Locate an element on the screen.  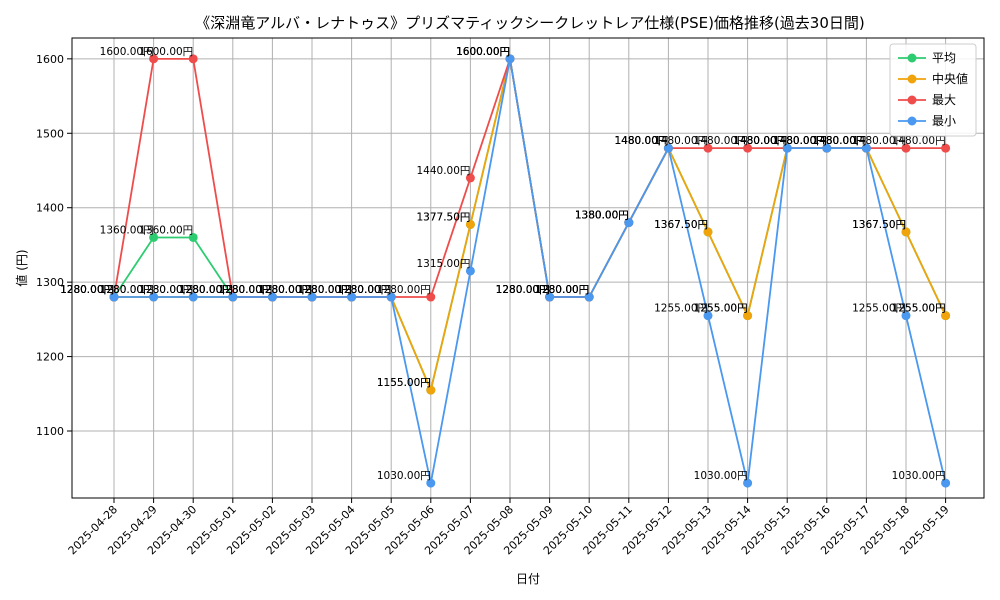
data-label: 1377.50円 is located at coordinates (443, 217).